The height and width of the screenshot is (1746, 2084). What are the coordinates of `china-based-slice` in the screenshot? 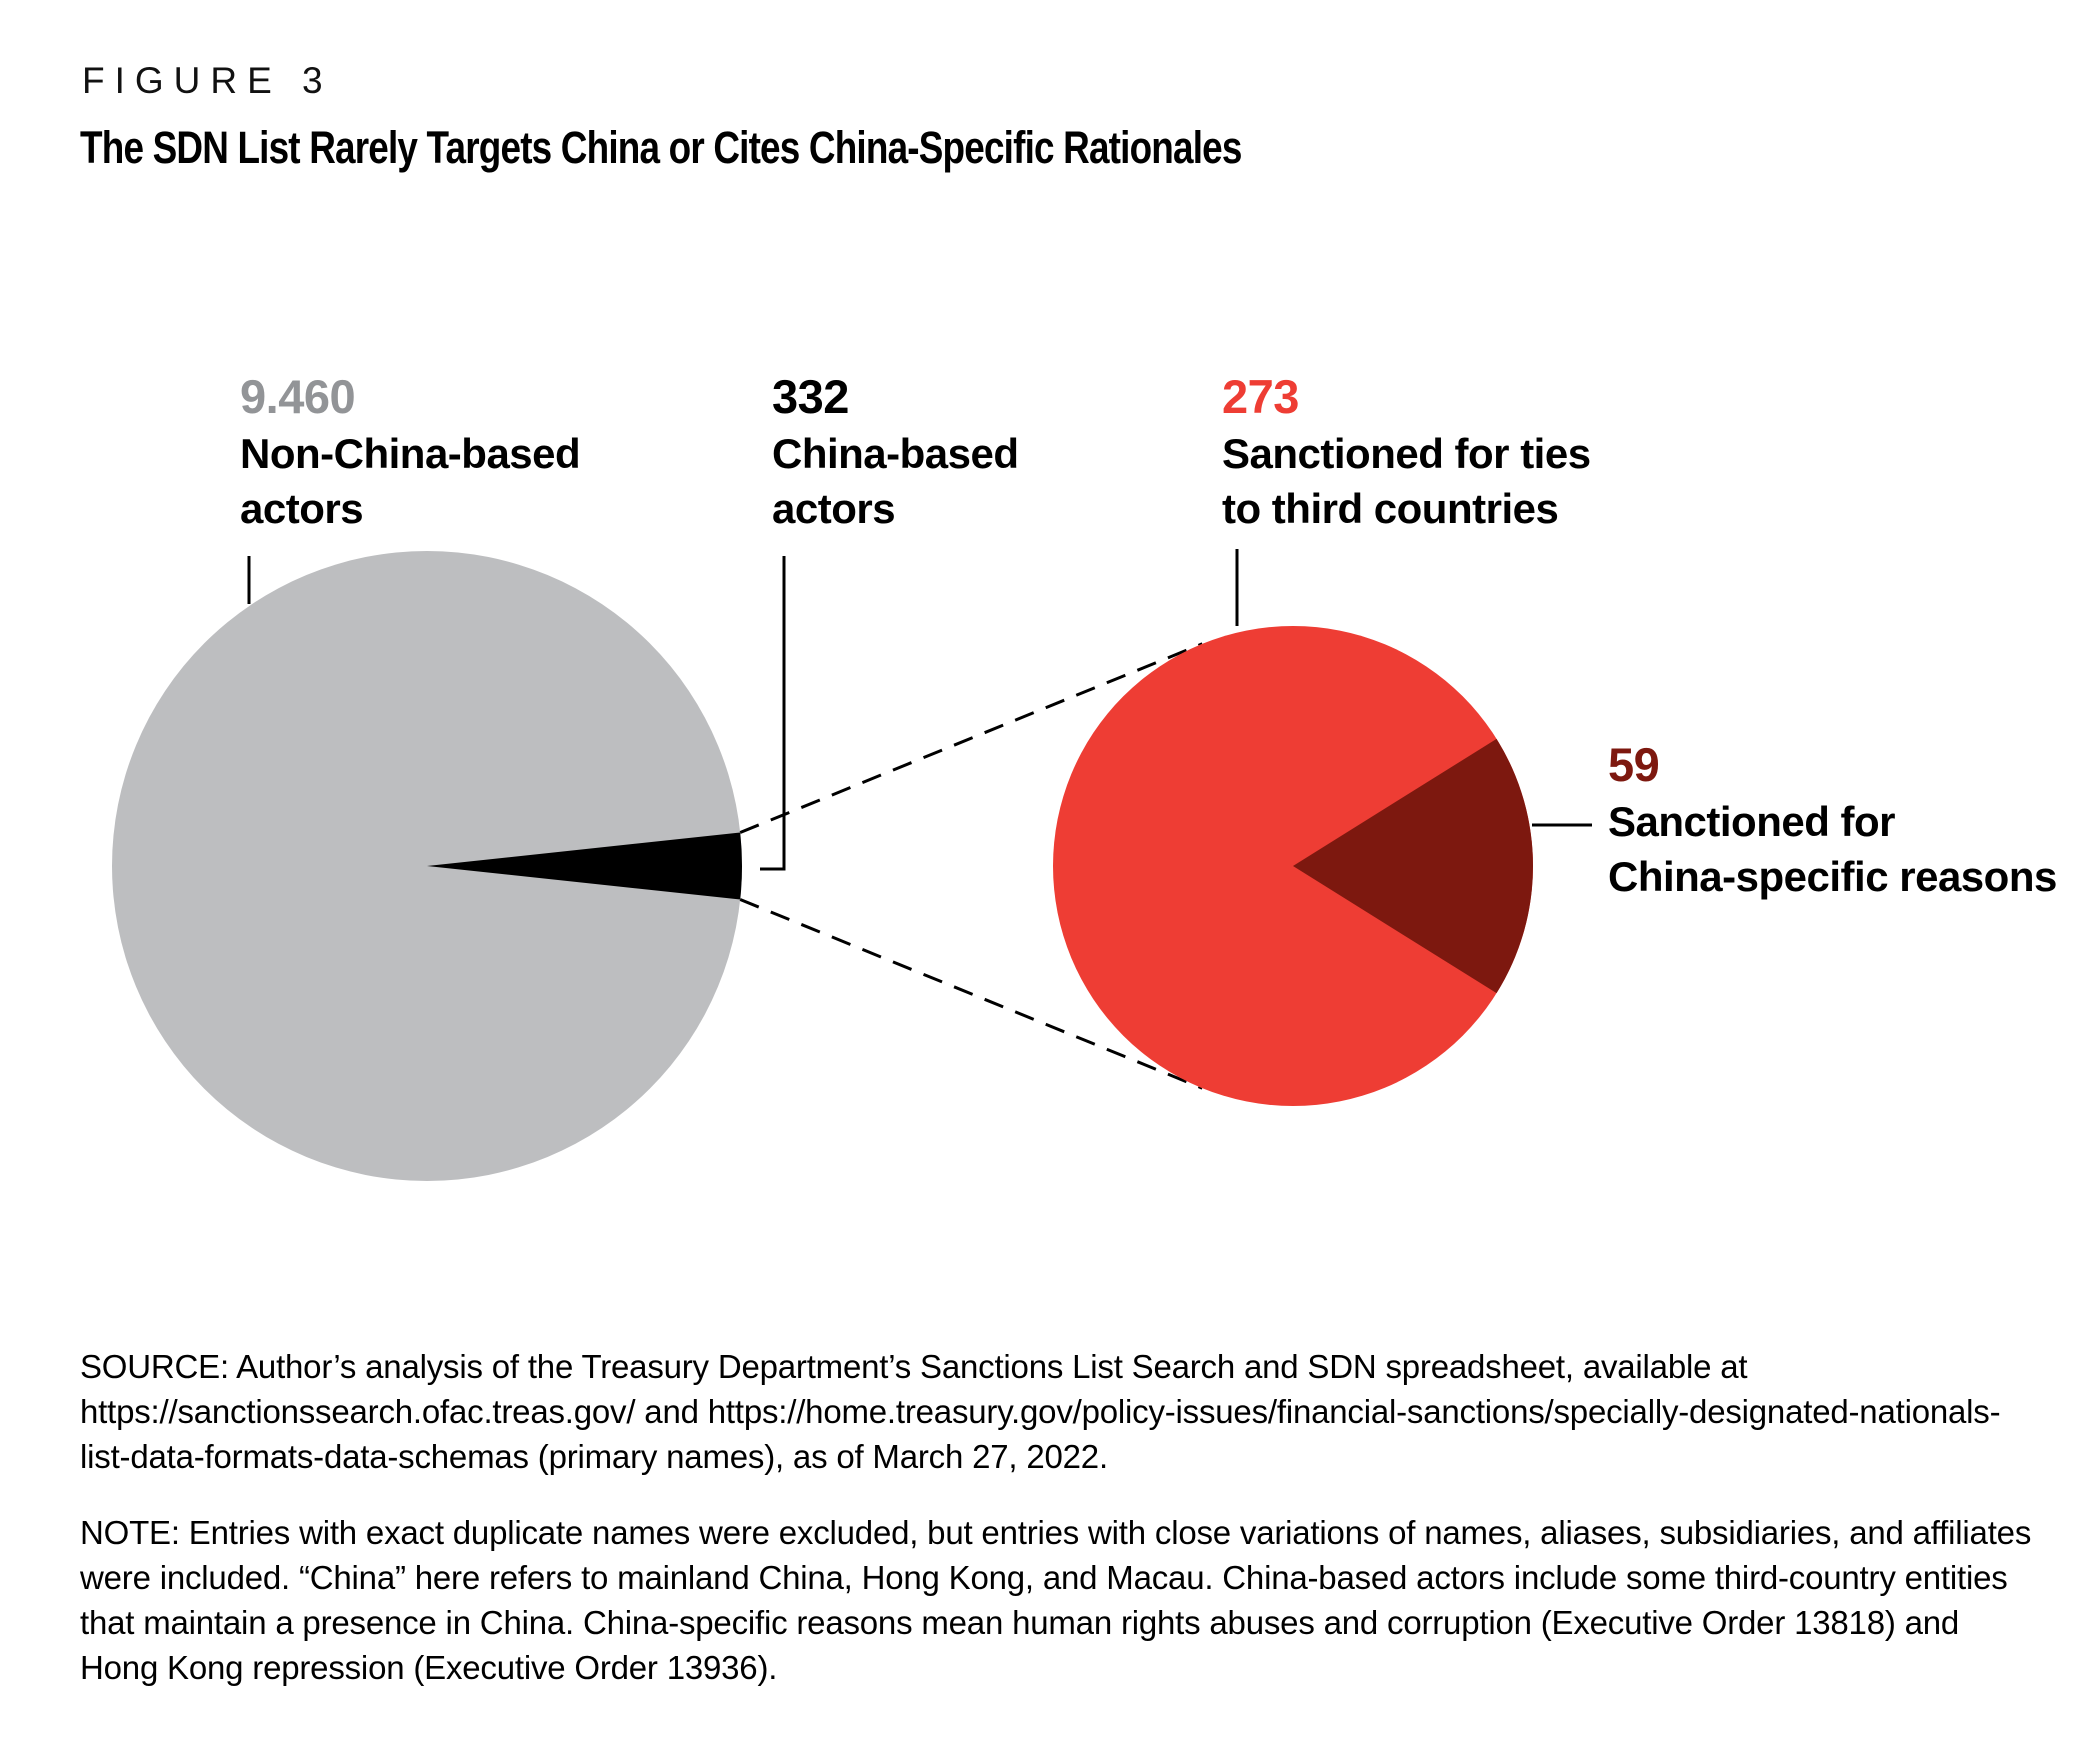 It's located at (584, 866).